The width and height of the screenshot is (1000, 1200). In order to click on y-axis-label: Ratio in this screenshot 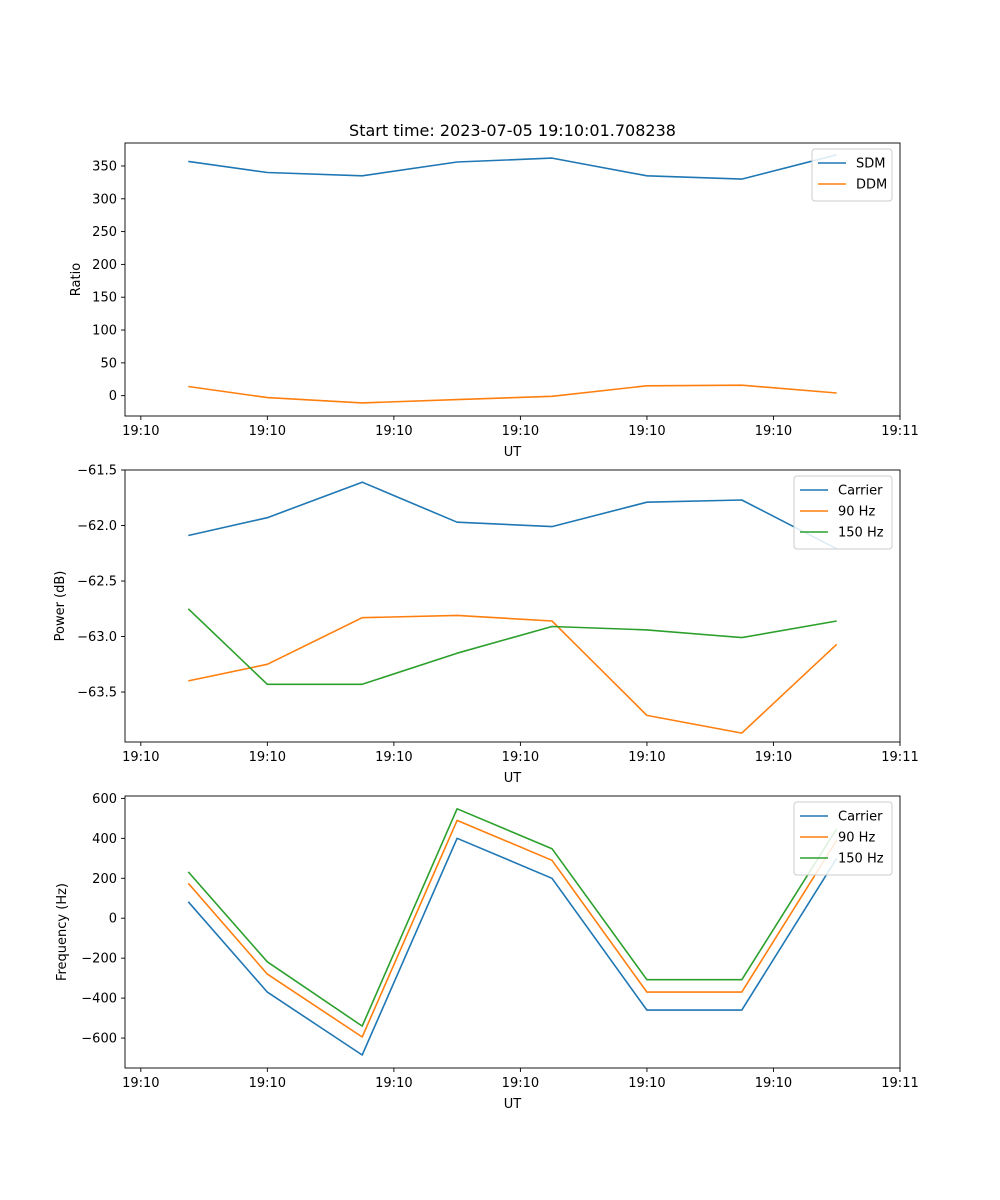, I will do `click(76, 279)`.